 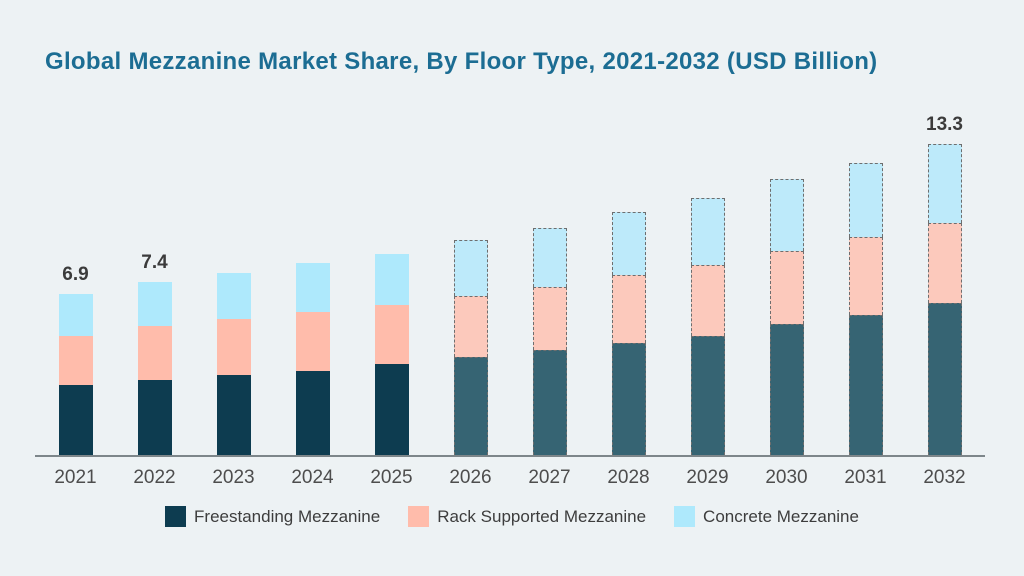 What do you see at coordinates (865, 276) in the screenshot?
I see `bar-segment-rack-2031` at bounding box center [865, 276].